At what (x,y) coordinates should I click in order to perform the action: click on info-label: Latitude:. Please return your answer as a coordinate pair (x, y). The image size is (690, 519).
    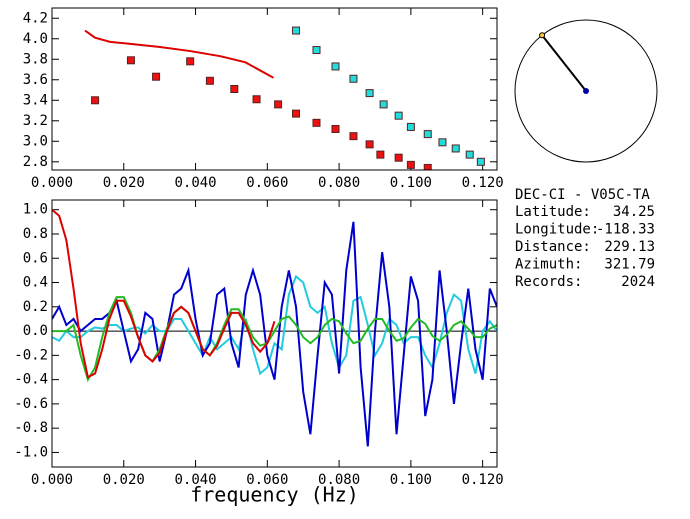
    Looking at the image, I should click on (553, 212).